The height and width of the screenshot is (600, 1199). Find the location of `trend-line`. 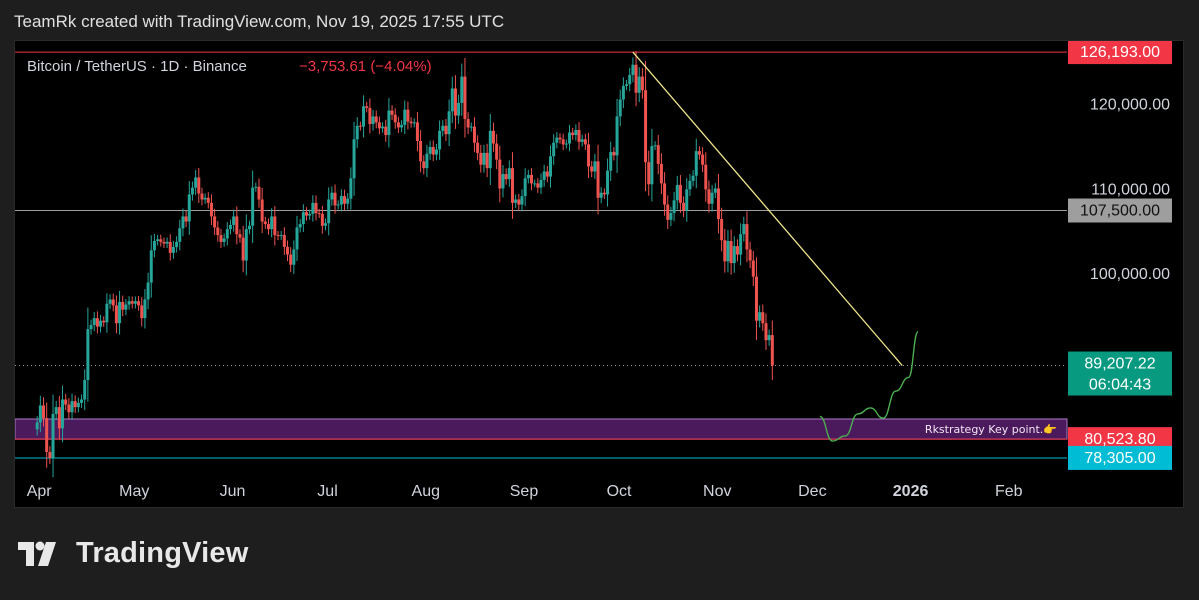

trend-line is located at coordinates (767, 208).